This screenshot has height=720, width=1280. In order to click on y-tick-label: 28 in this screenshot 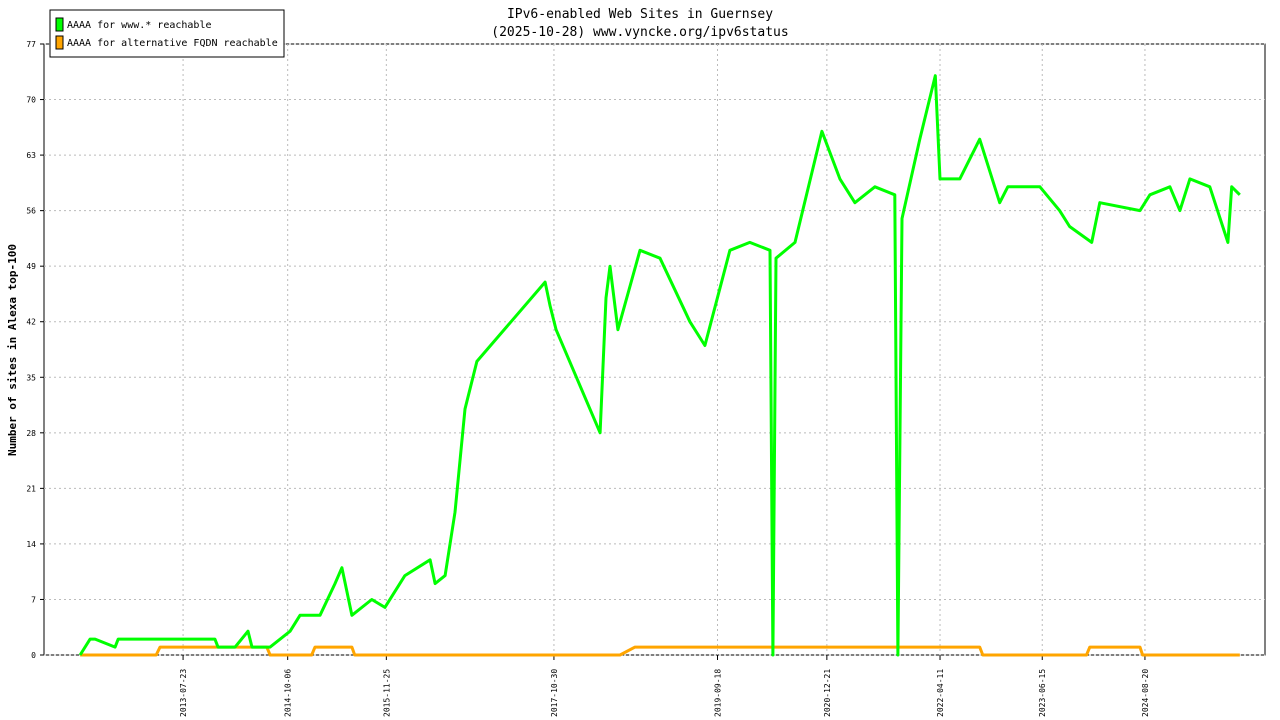, I will do `click(31, 433)`.